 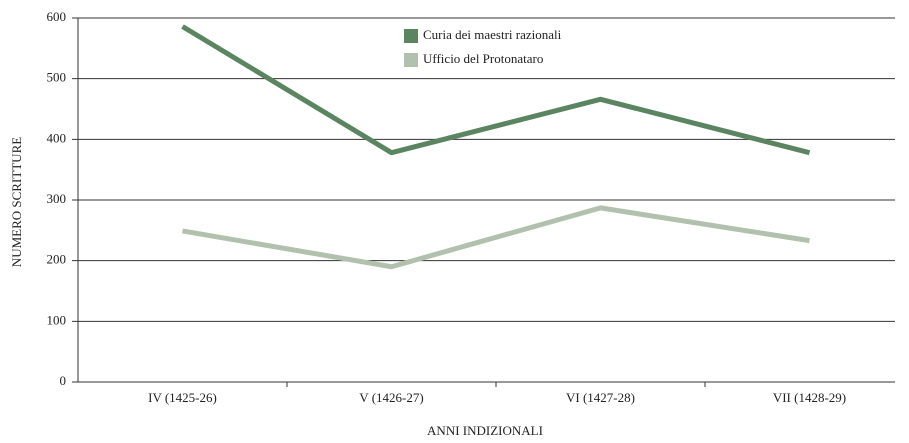 What do you see at coordinates (182, 397) in the screenshot?
I see `x-tick-label: IV (1425-26)` at bounding box center [182, 397].